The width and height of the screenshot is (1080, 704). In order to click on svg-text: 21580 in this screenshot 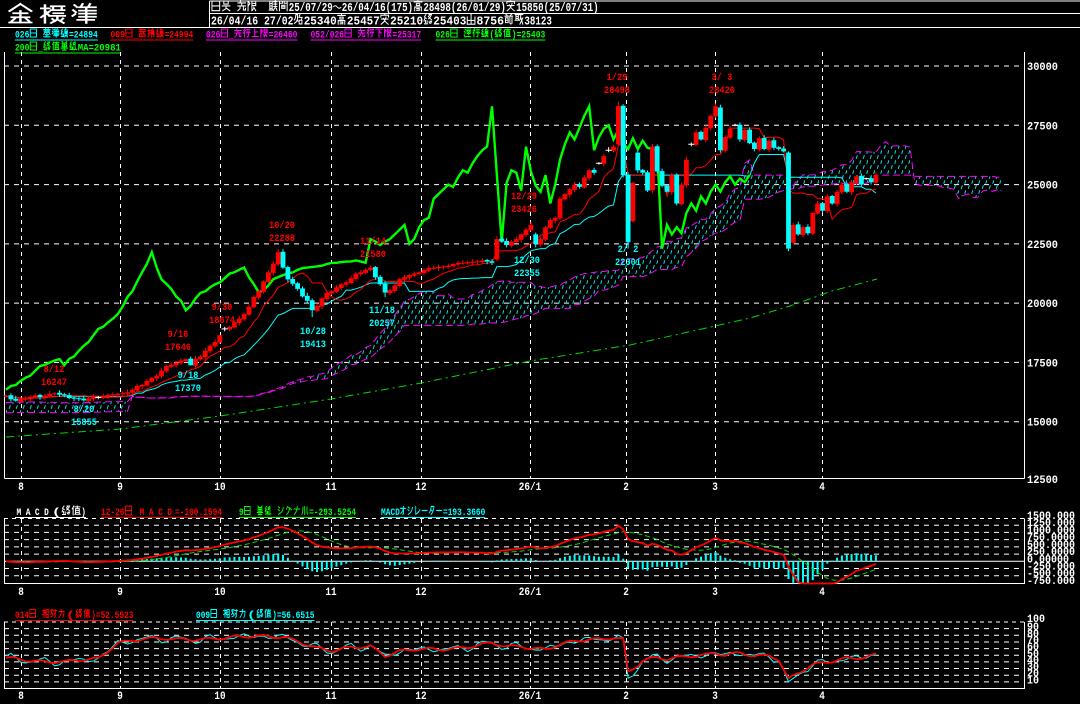, I will do `click(373, 255)`.